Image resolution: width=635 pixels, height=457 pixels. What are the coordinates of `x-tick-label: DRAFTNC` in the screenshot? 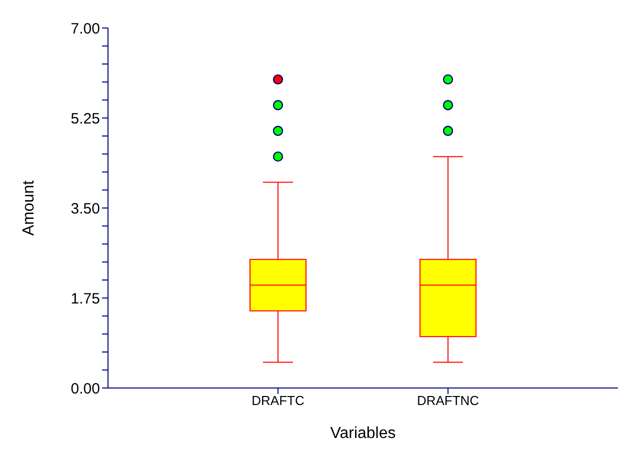 It's located at (448, 400).